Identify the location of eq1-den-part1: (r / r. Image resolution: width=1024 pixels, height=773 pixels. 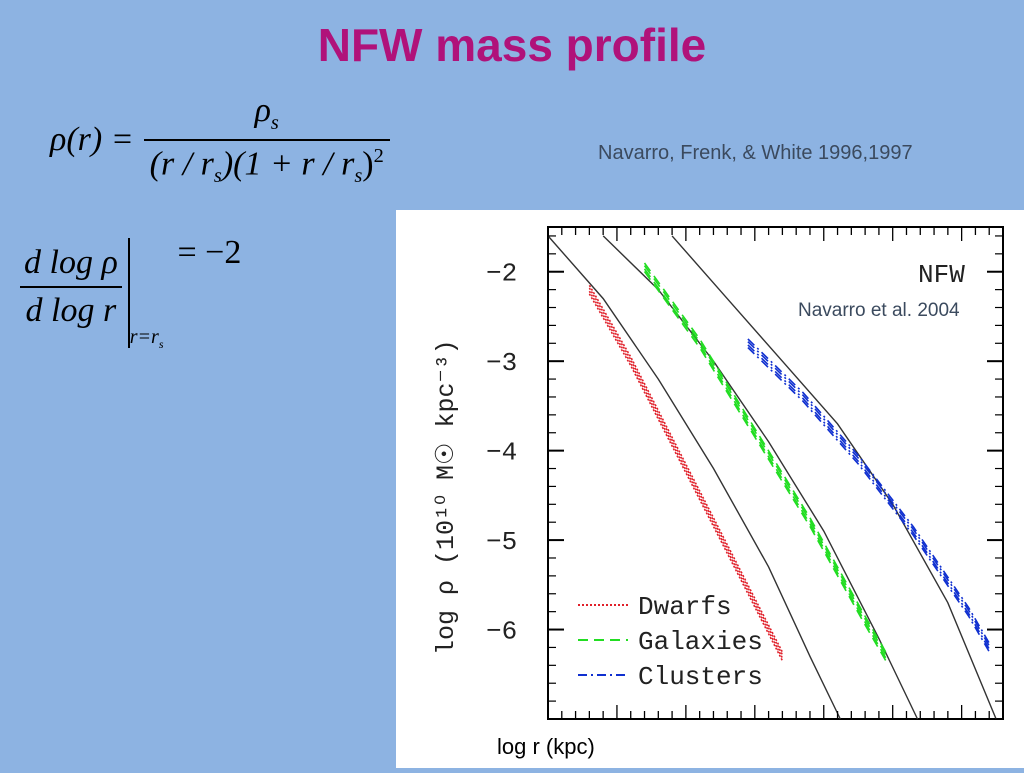
(181, 164).